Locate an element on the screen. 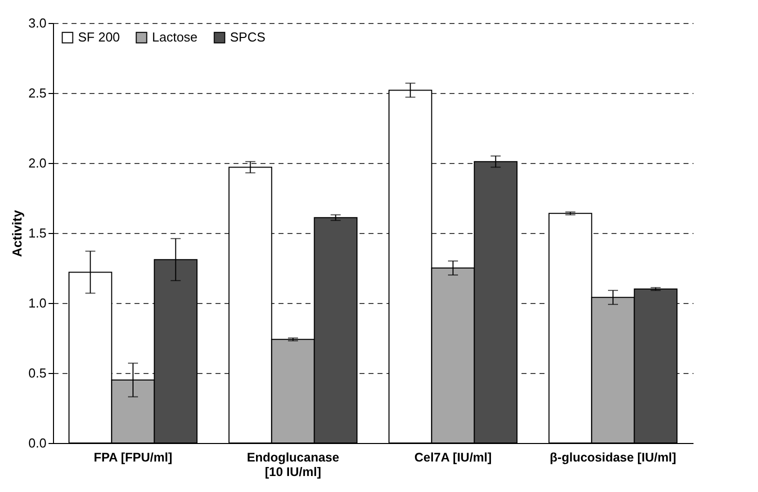 The image size is (758, 492). x-tick-label: FPA [FPU/ml] is located at coordinates (133, 457).